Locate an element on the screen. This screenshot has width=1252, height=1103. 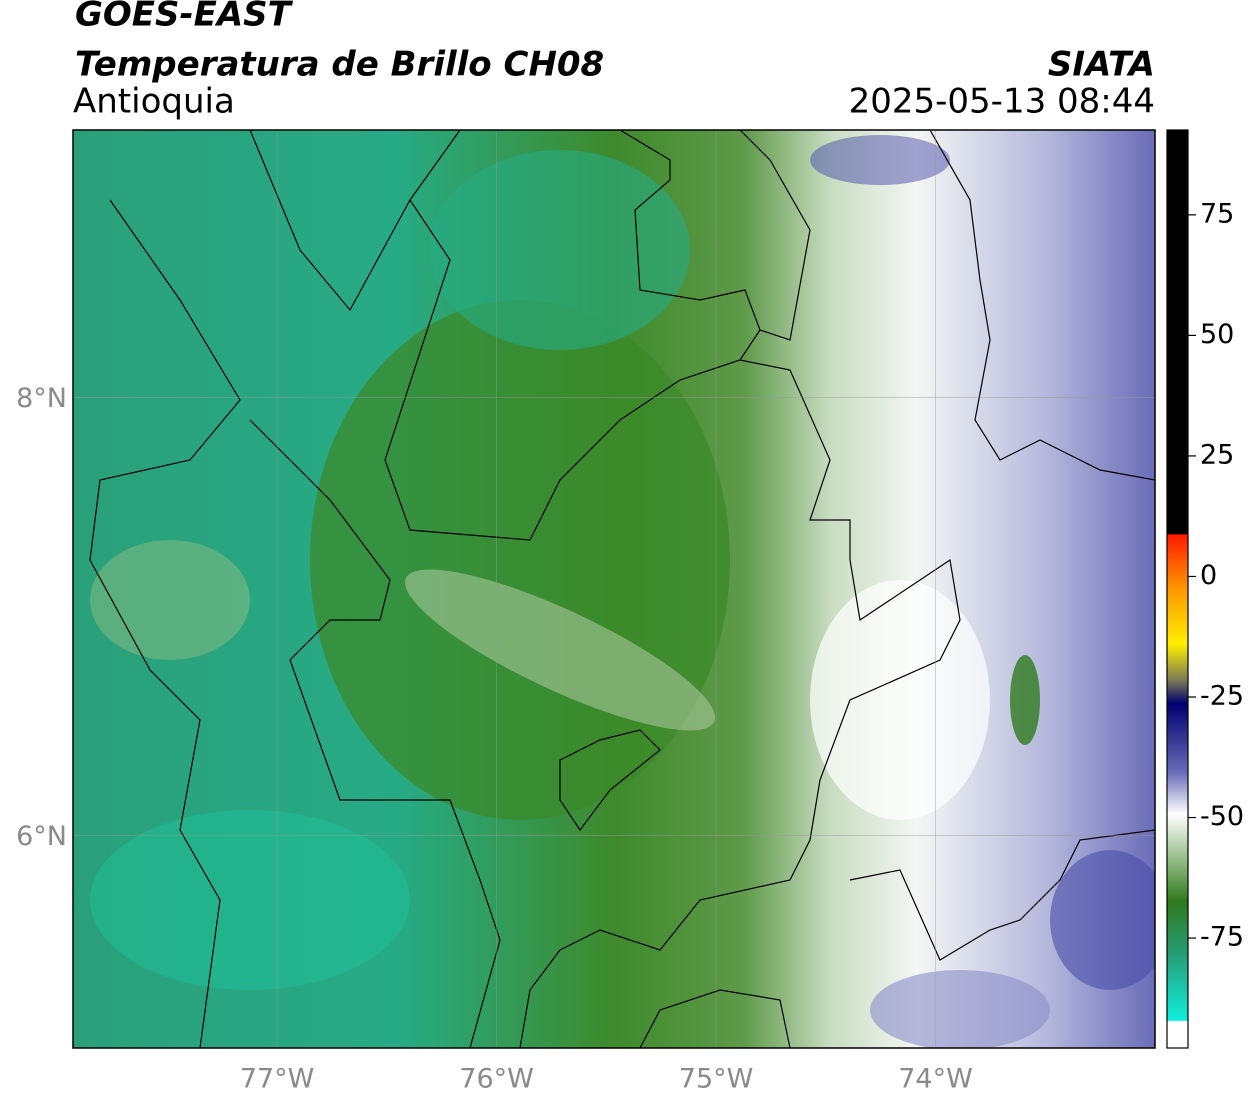
colorbar-label: 50 is located at coordinates (1217, 334).